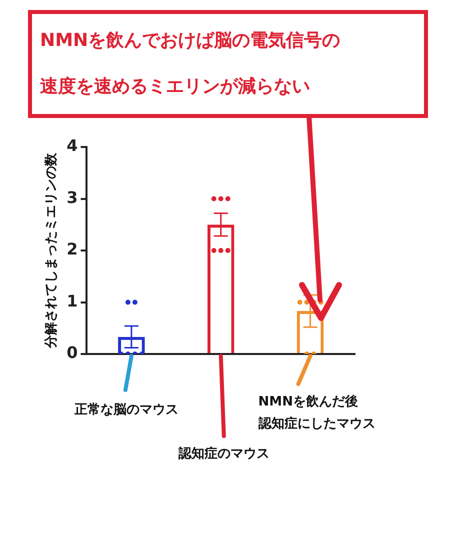  Describe the element at coordinates (190, 63) in the screenshot. I see `chart-title: NMNを飲んでおけば脳の電気信号の速度を速めるミエリンが減らない` at that location.